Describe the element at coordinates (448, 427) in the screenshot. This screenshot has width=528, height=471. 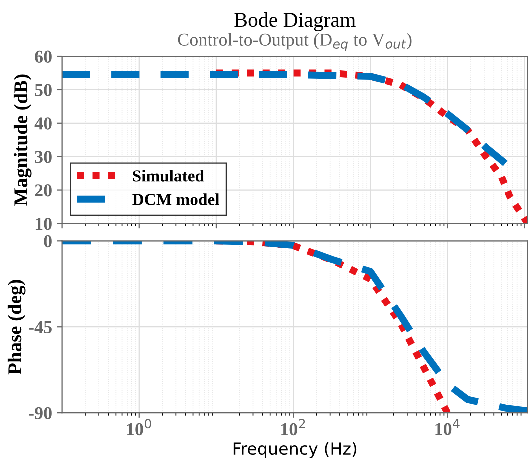
I see `x-tick-label: 10$^{4}$` at that location.